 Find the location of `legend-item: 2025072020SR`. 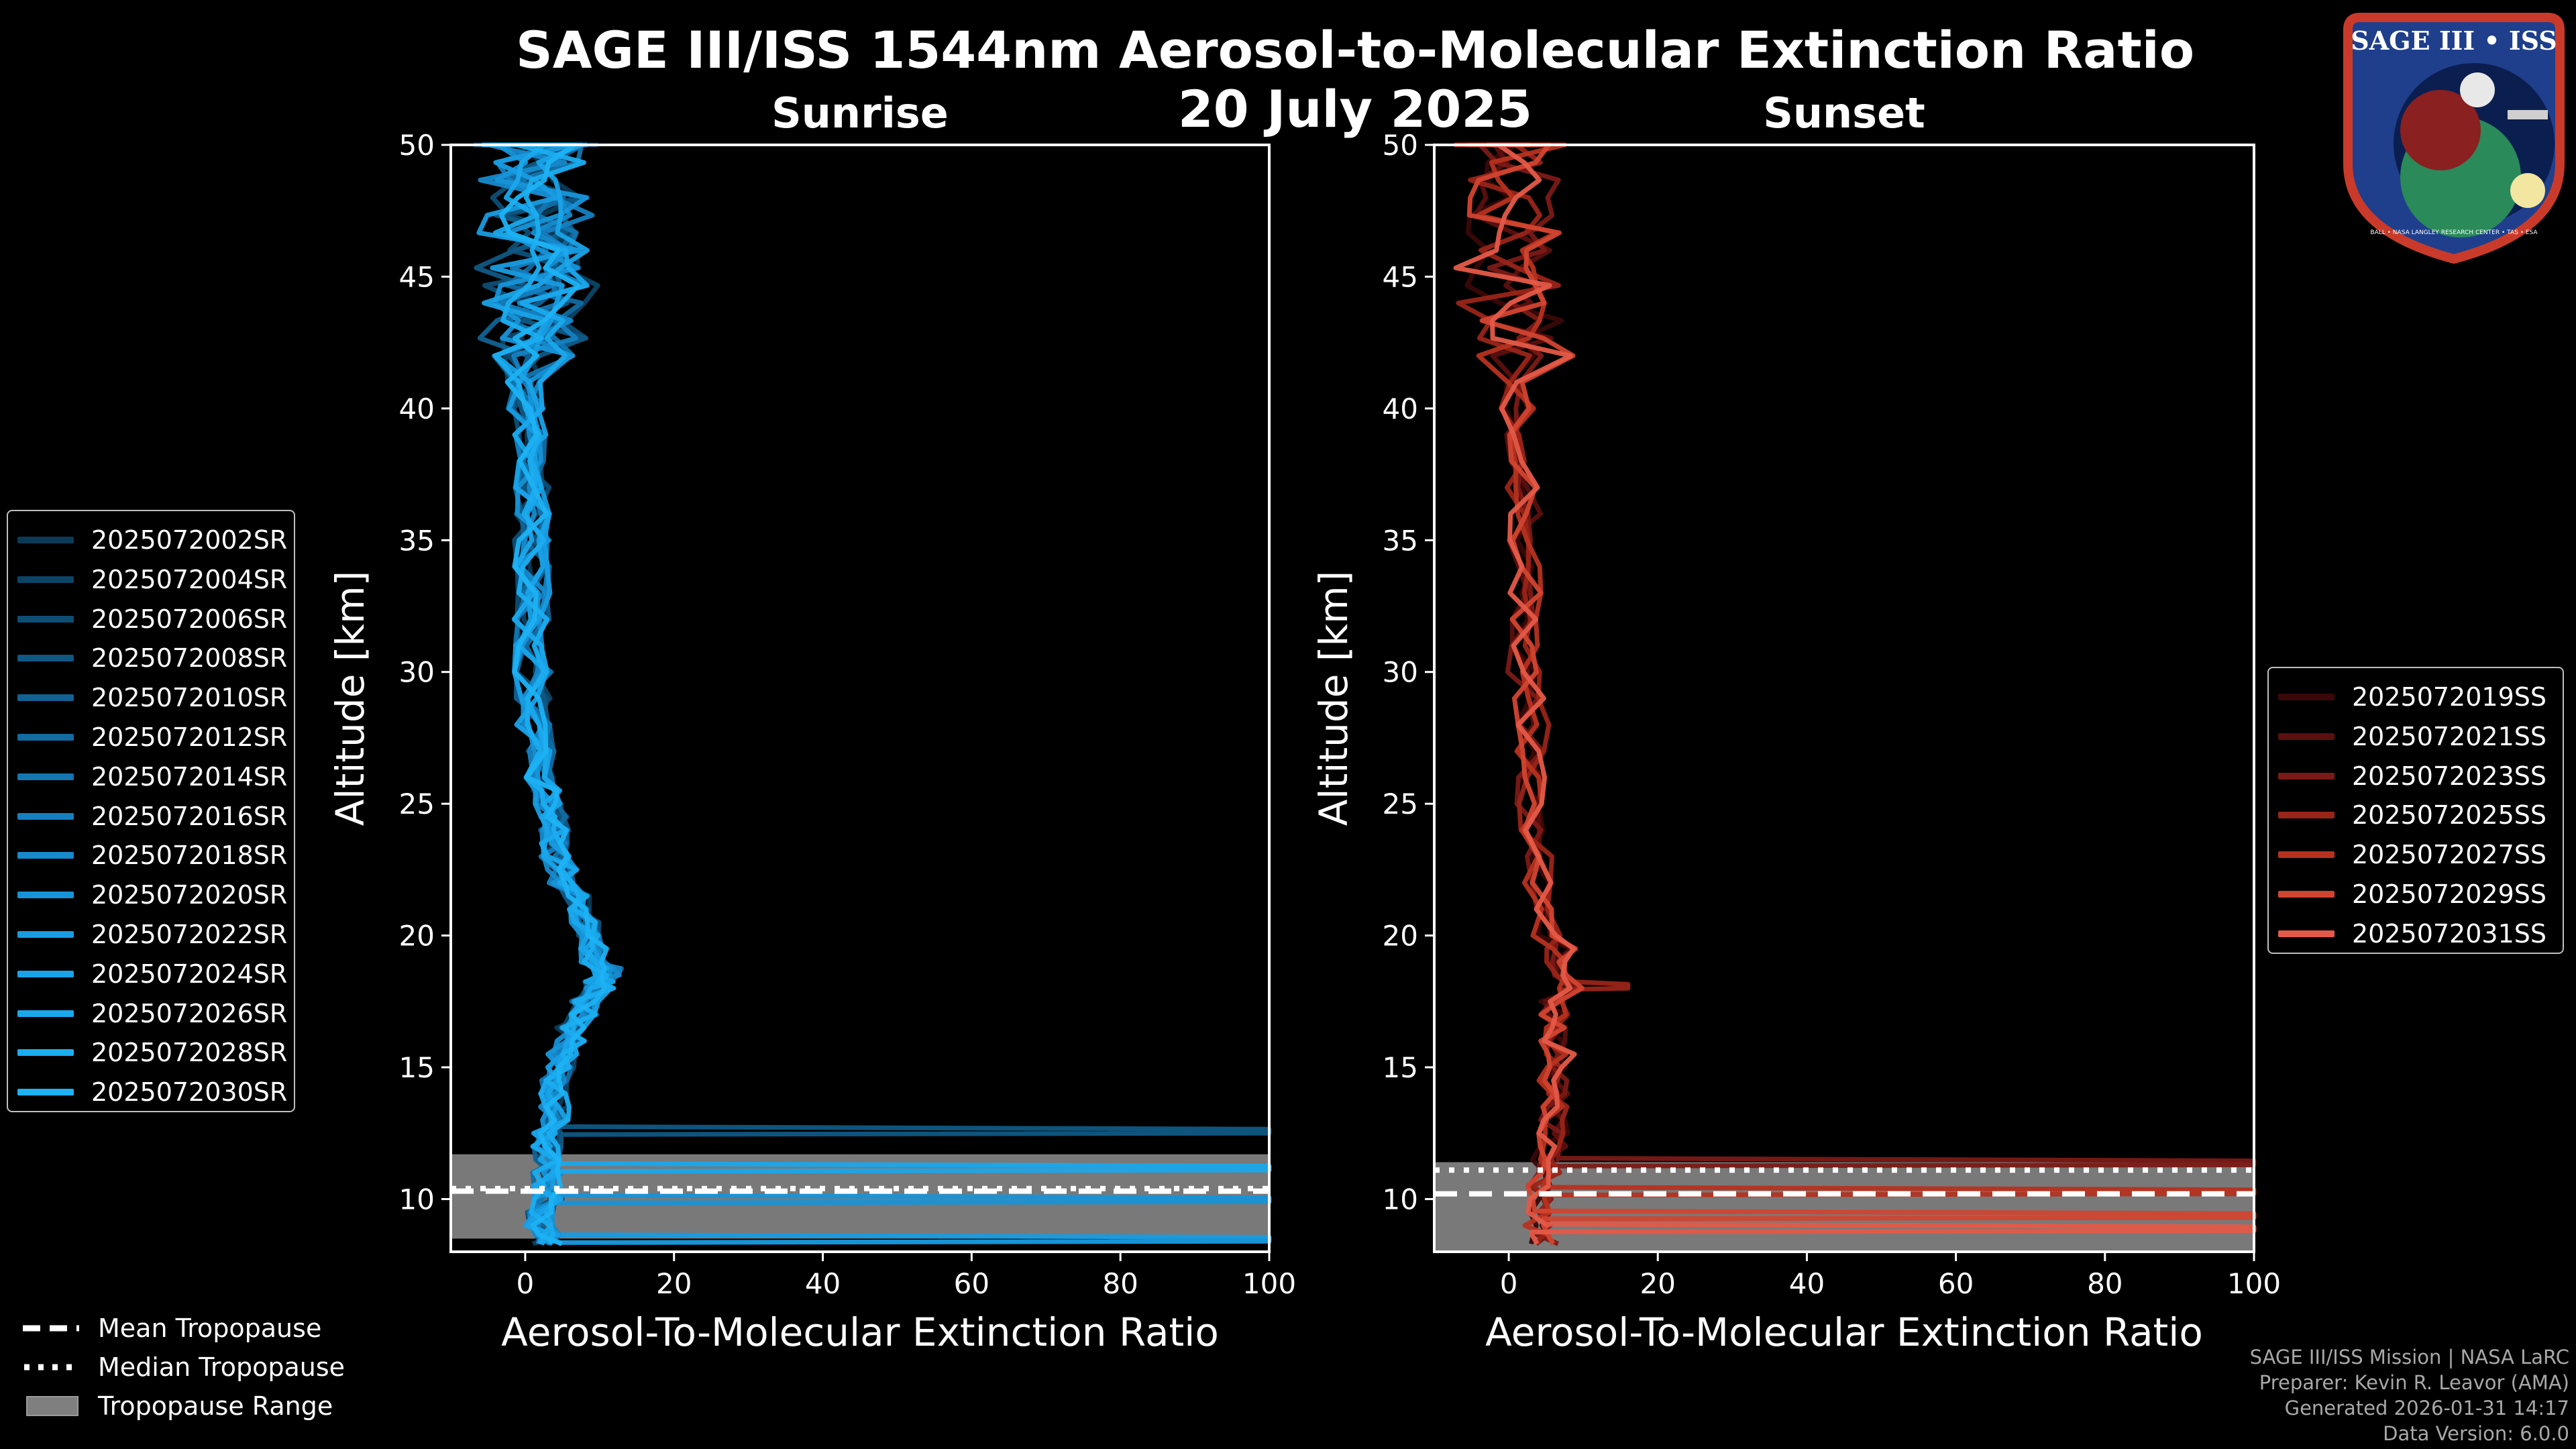

legend-item: 2025072020SR is located at coordinates (147, 894).